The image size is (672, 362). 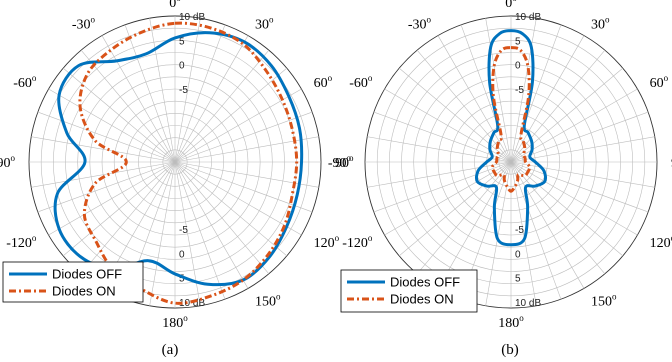 What do you see at coordinates (170, 350) in the screenshot?
I see `panel-caption: (a)` at bounding box center [170, 350].